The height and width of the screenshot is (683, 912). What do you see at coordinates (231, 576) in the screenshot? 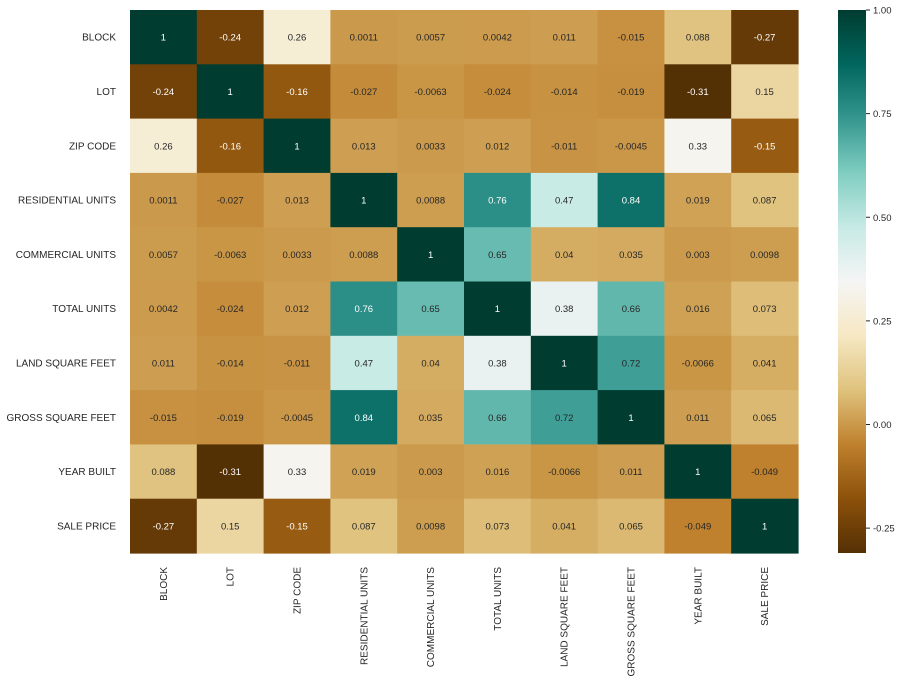
I see `x-tick-label: LOT` at bounding box center [231, 576].